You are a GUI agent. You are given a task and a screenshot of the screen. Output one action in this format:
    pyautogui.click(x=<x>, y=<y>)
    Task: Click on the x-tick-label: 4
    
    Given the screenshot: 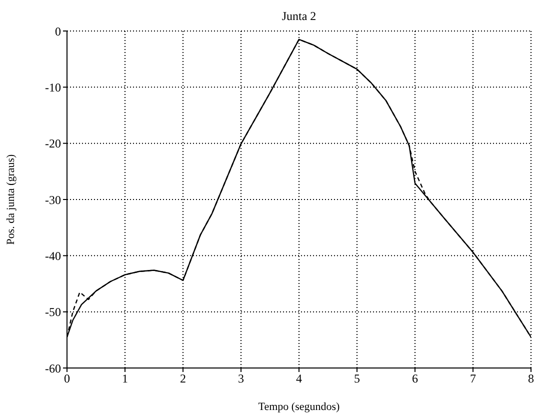 What is the action you would take?
    pyautogui.click(x=299, y=379)
    